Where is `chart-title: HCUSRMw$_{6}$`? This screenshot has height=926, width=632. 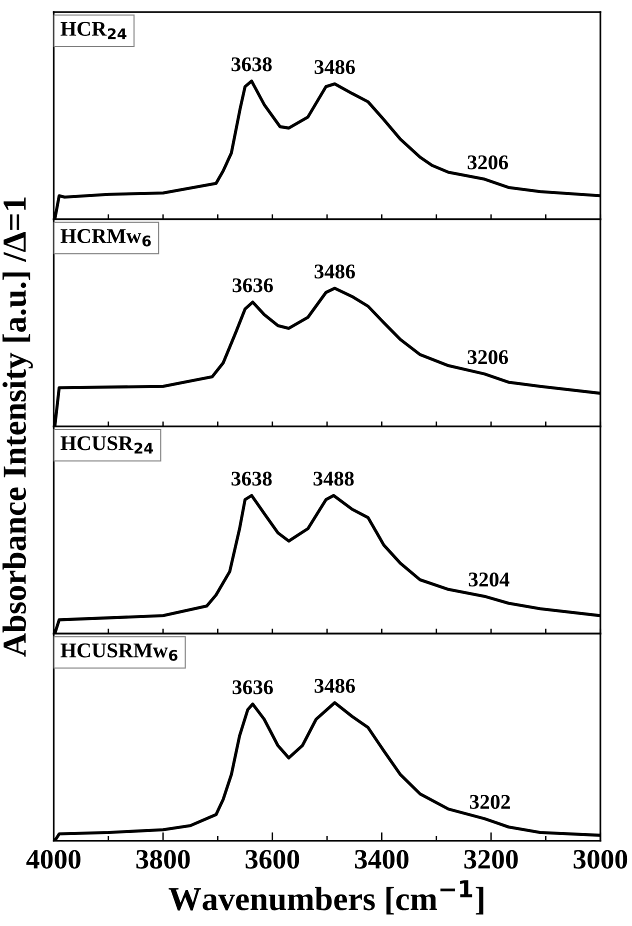
chart-title: HCUSRMw$_{6}$ is located at coordinates (119, 652).